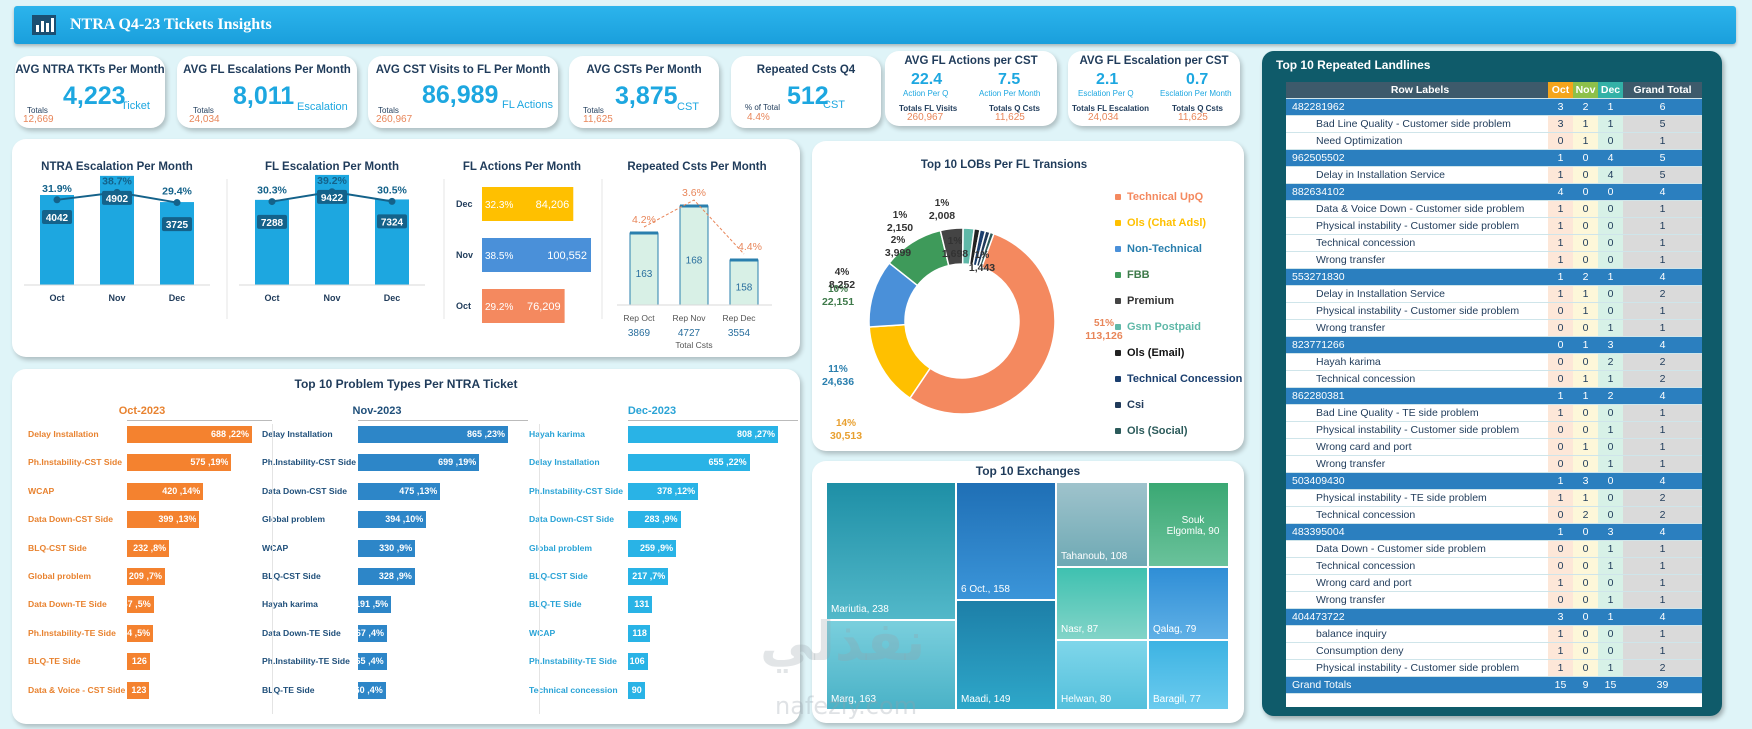 The image size is (1752, 729). What do you see at coordinates (371, 632) in the screenshot?
I see `problem-bar-value: 4%, 167` at bounding box center [371, 632].